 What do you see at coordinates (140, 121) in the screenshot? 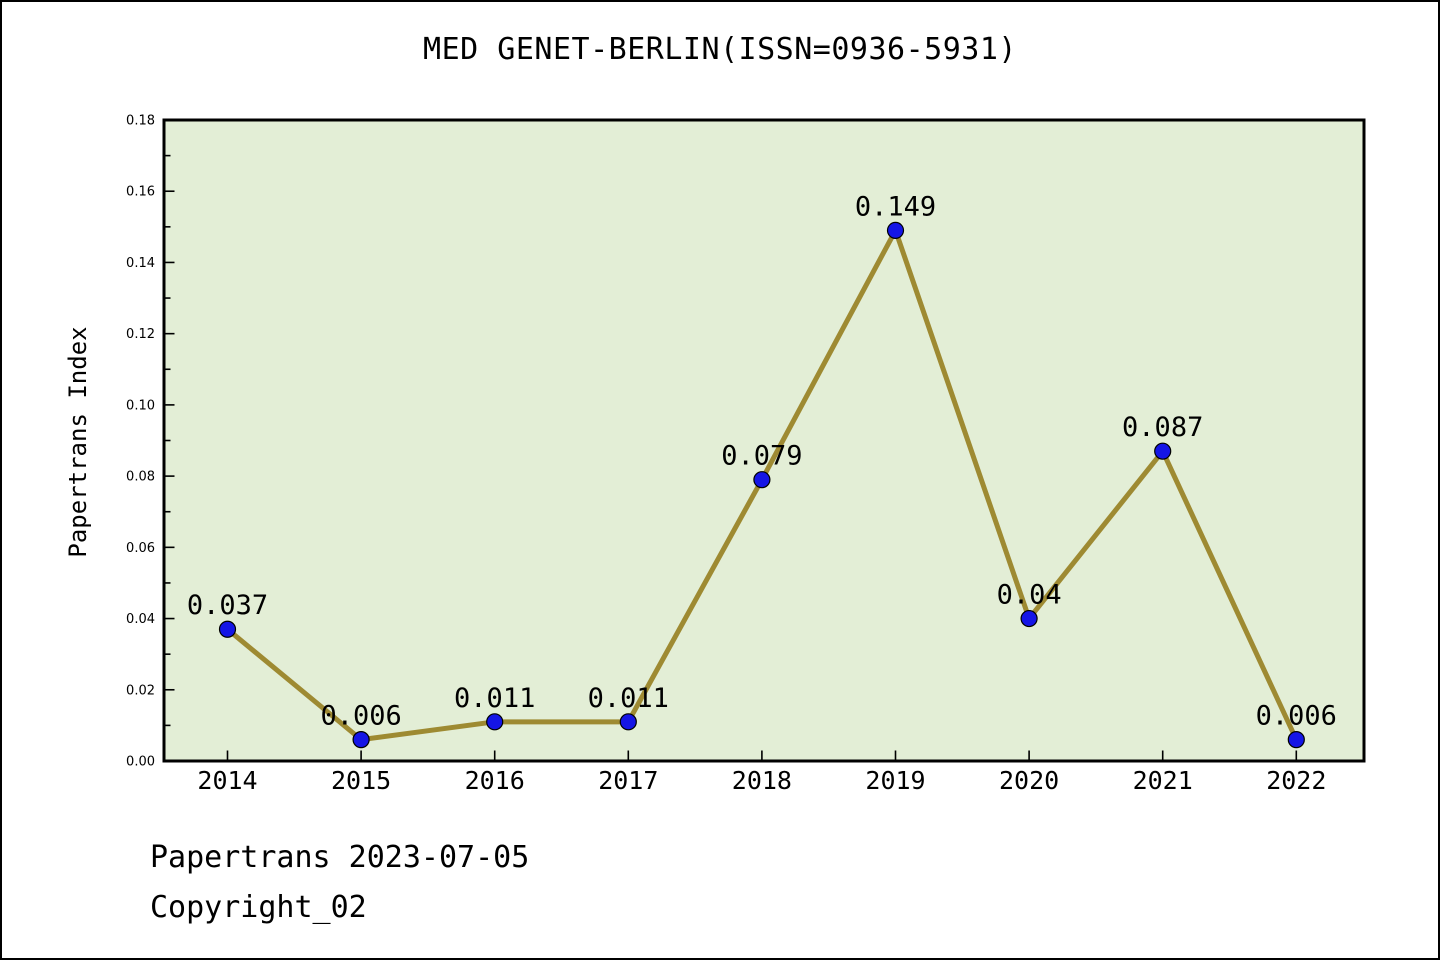
I see `y-tick-label: 0.18` at bounding box center [140, 121].